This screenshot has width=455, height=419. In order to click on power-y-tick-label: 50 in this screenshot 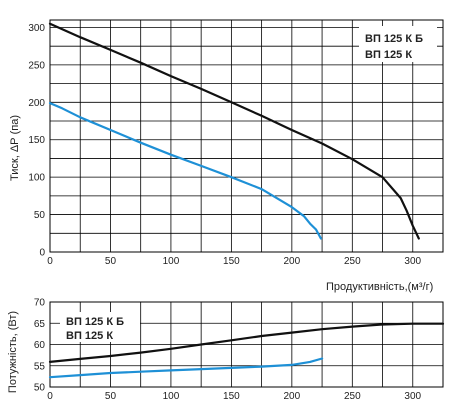, I will do `click(40, 388)`.